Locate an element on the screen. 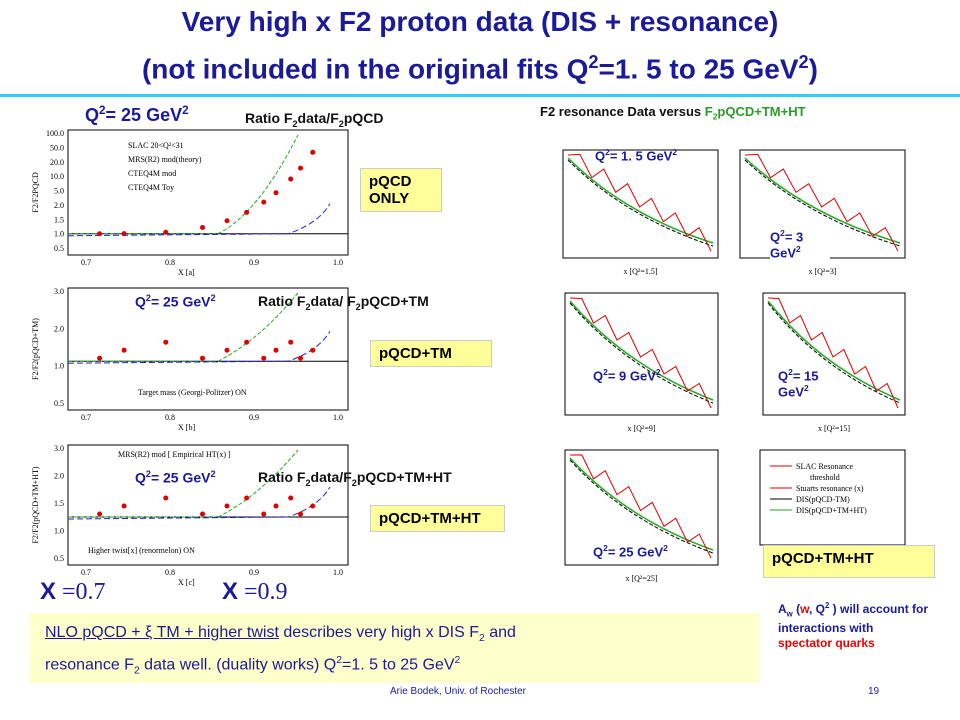 This screenshot has width=960, height=720. legend-text: CTEQ4M mod is located at coordinates (152, 173).